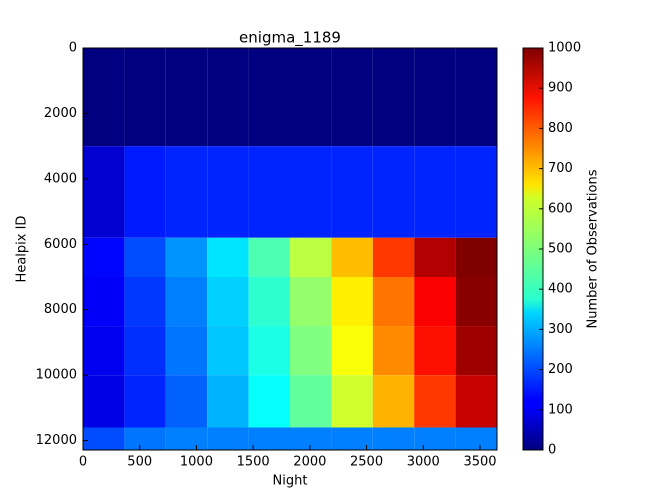 The height and width of the screenshot is (500, 666). Describe the element at coordinates (139, 462) in the screenshot. I see `x-tick-label: 500` at that location.